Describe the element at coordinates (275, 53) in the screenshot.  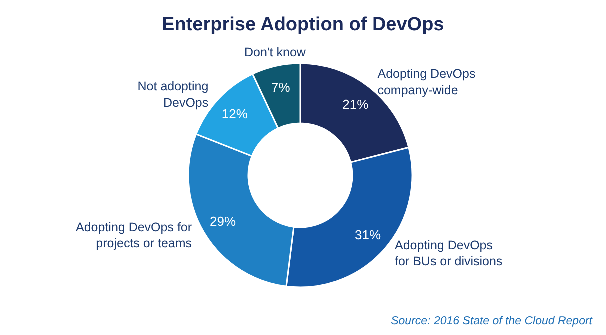
I see `slice-label: Don't know` at that location.